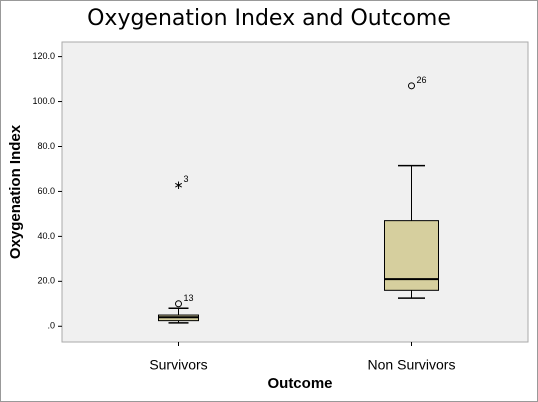 Image resolution: width=538 pixels, height=402 pixels. What do you see at coordinates (46, 191) in the screenshot?
I see `y-tick-label: 60.0` at bounding box center [46, 191].